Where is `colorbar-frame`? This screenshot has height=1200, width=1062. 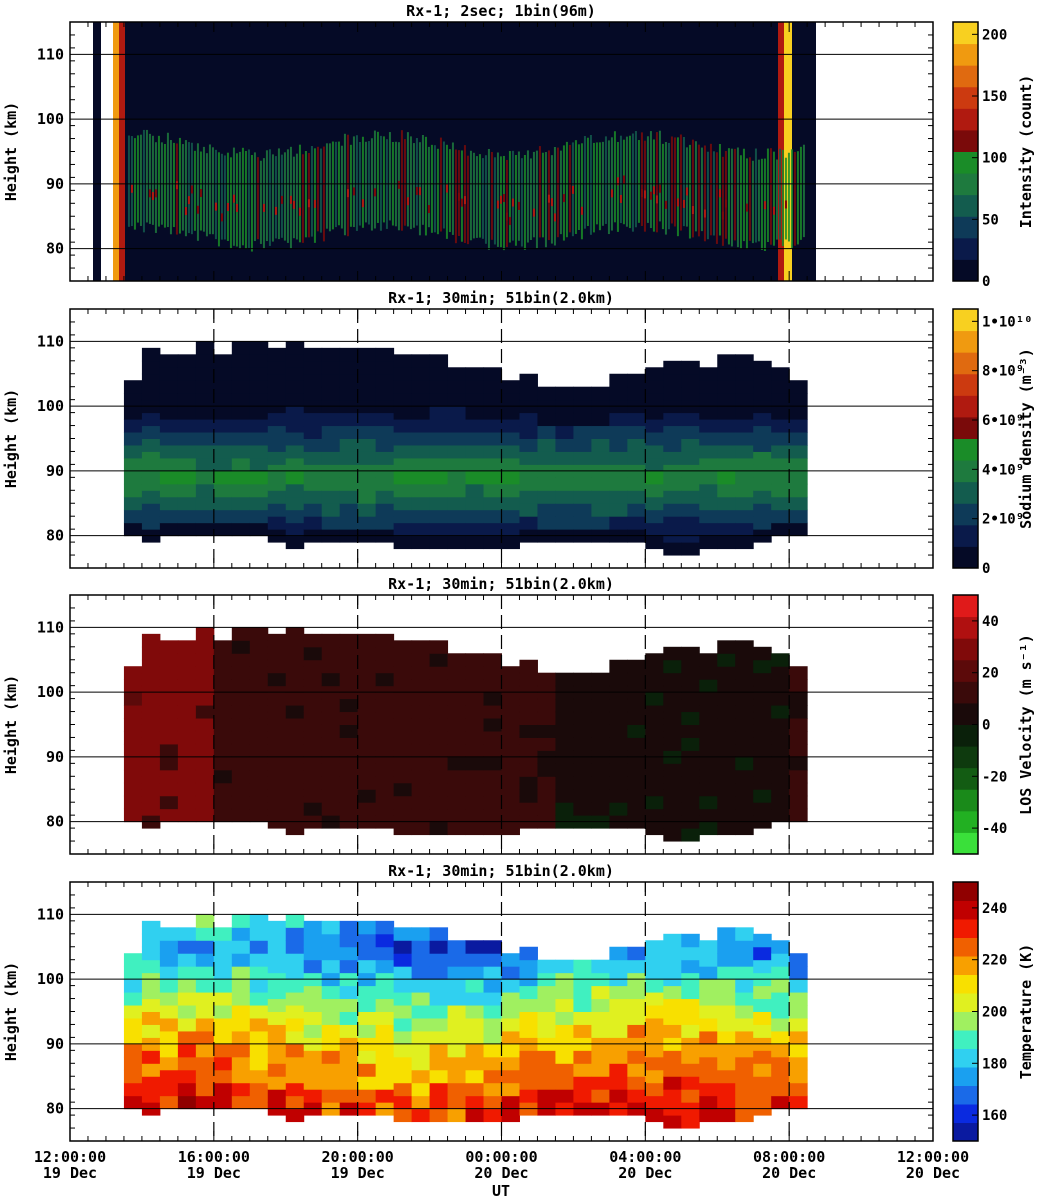
colorbar-frame is located at coordinates (965, 438).